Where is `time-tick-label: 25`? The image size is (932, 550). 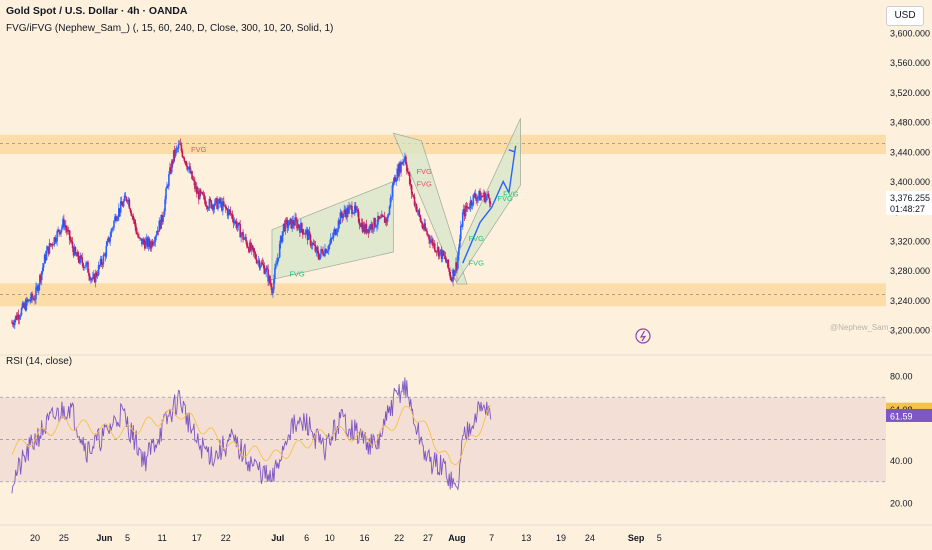 time-tick-label: 25 is located at coordinates (64, 538).